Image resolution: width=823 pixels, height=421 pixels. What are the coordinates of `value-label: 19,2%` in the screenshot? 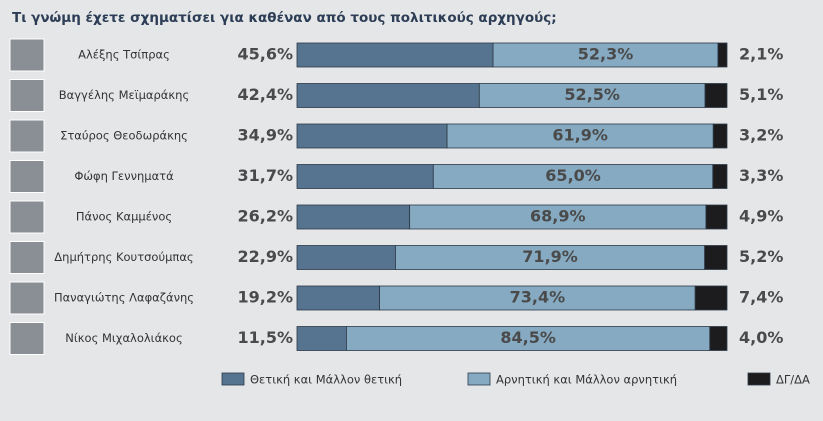 It's located at (265, 297).